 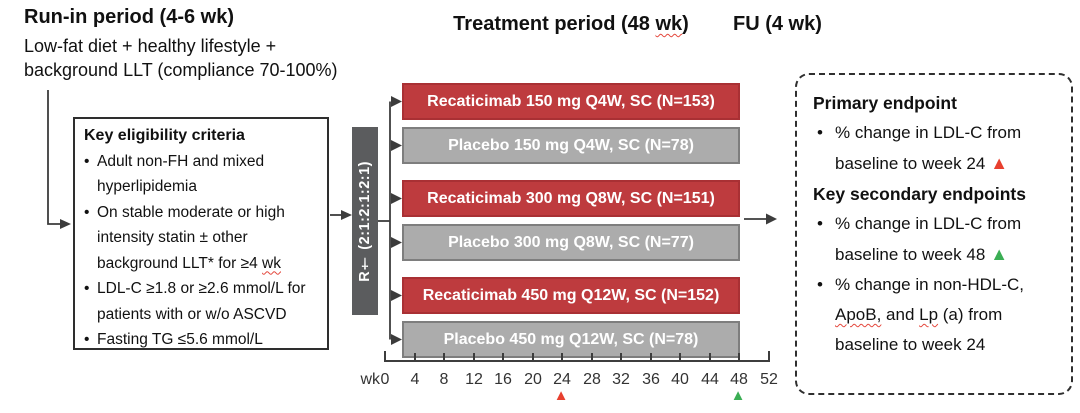 I want to click on axis-tick-label-24: 24, so click(x=562, y=379).